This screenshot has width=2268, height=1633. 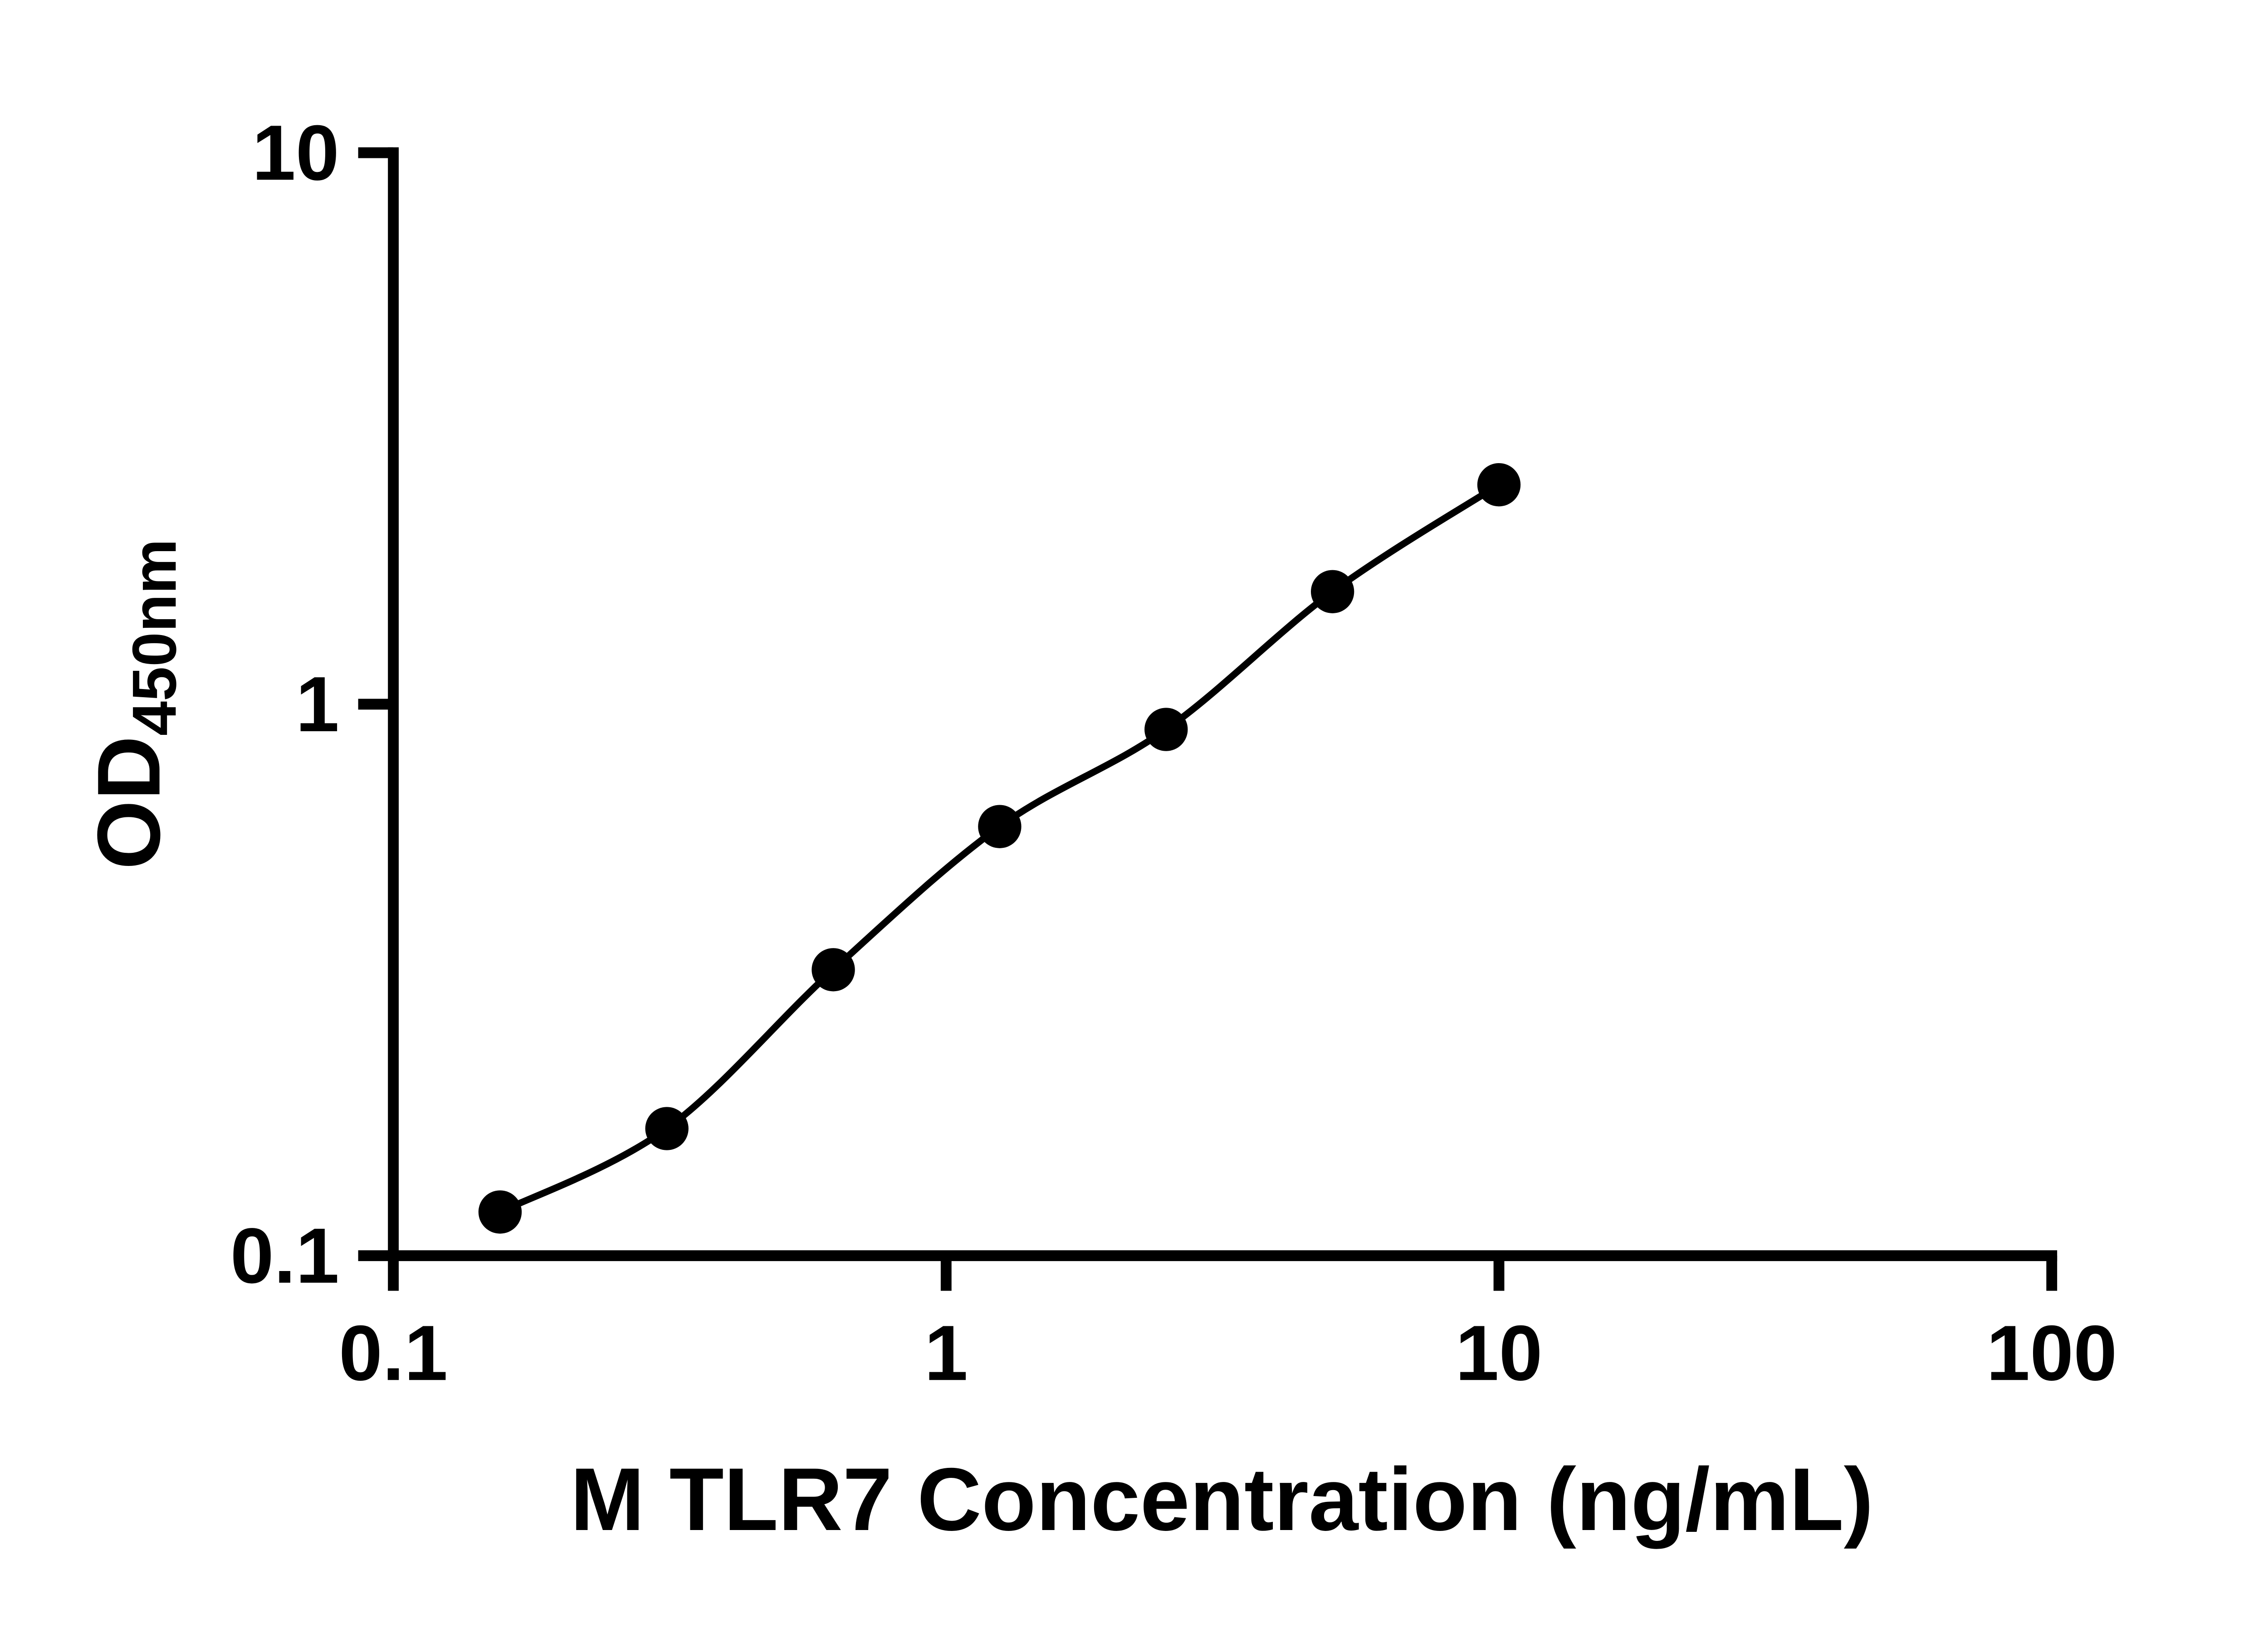 I want to click on x-axis-title: M TLR7 Concentration (ng/mL), so click(x=1222, y=1499).